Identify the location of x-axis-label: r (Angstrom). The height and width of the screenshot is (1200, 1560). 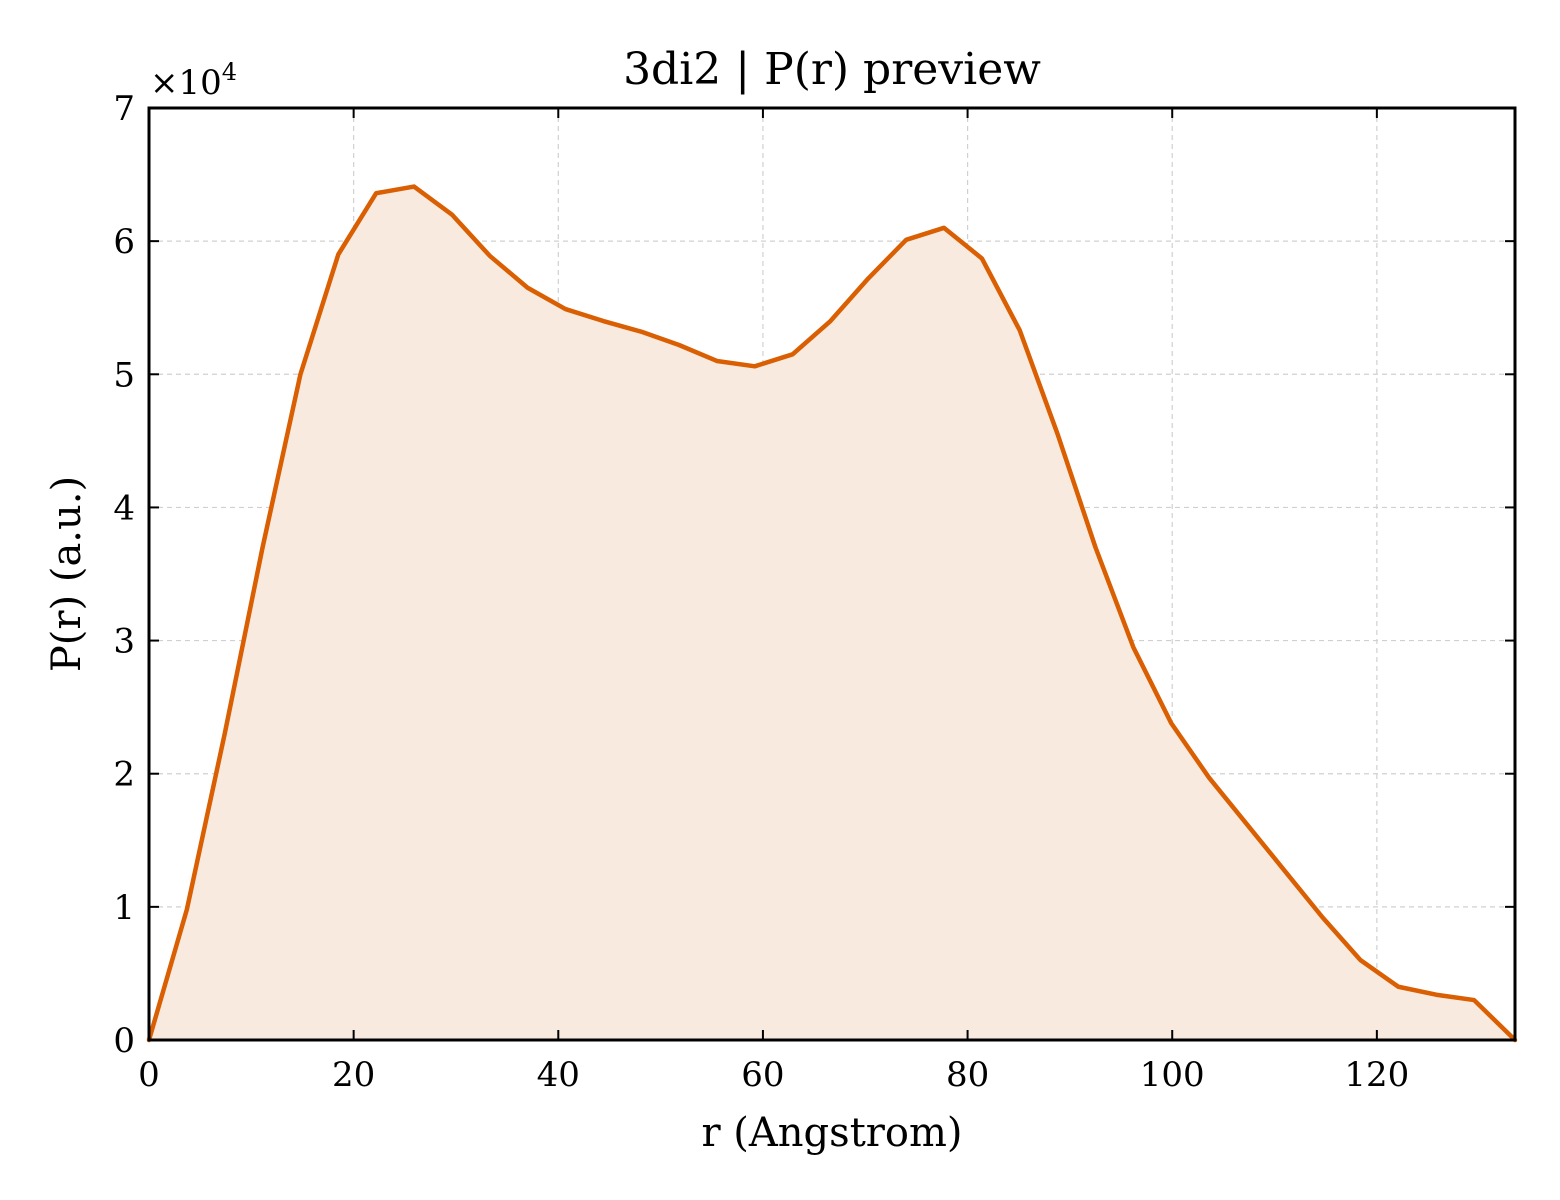
(831, 1133).